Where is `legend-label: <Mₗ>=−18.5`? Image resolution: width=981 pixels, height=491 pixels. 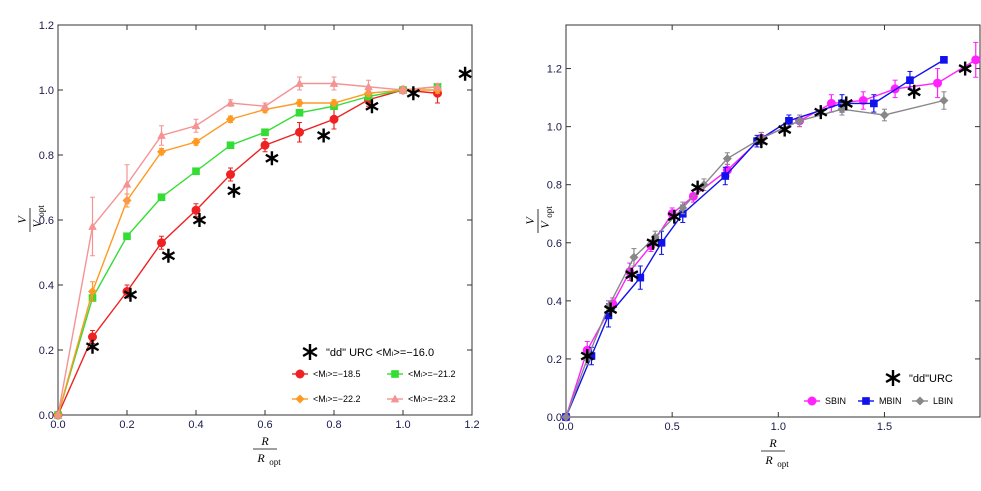
legend-label: <Mₗ>=−18.5 is located at coordinates (337, 374).